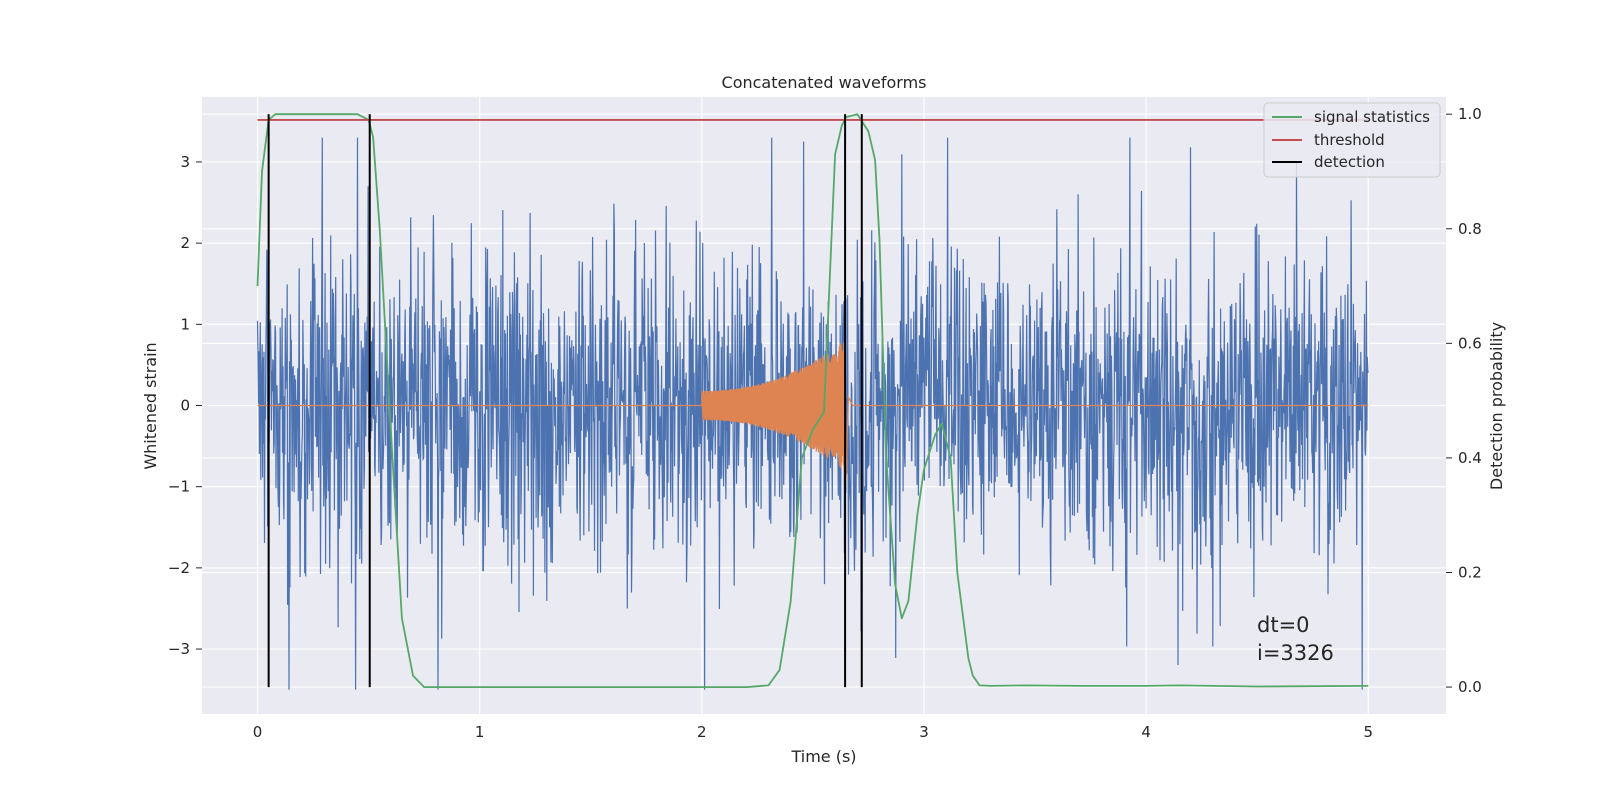 The height and width of the screenshot is (800, 1600). What do you see at coordinates (150, 405) in the screenshot?
I see `y-axis-label: Whitened strain` at bounding box center [150, 405].